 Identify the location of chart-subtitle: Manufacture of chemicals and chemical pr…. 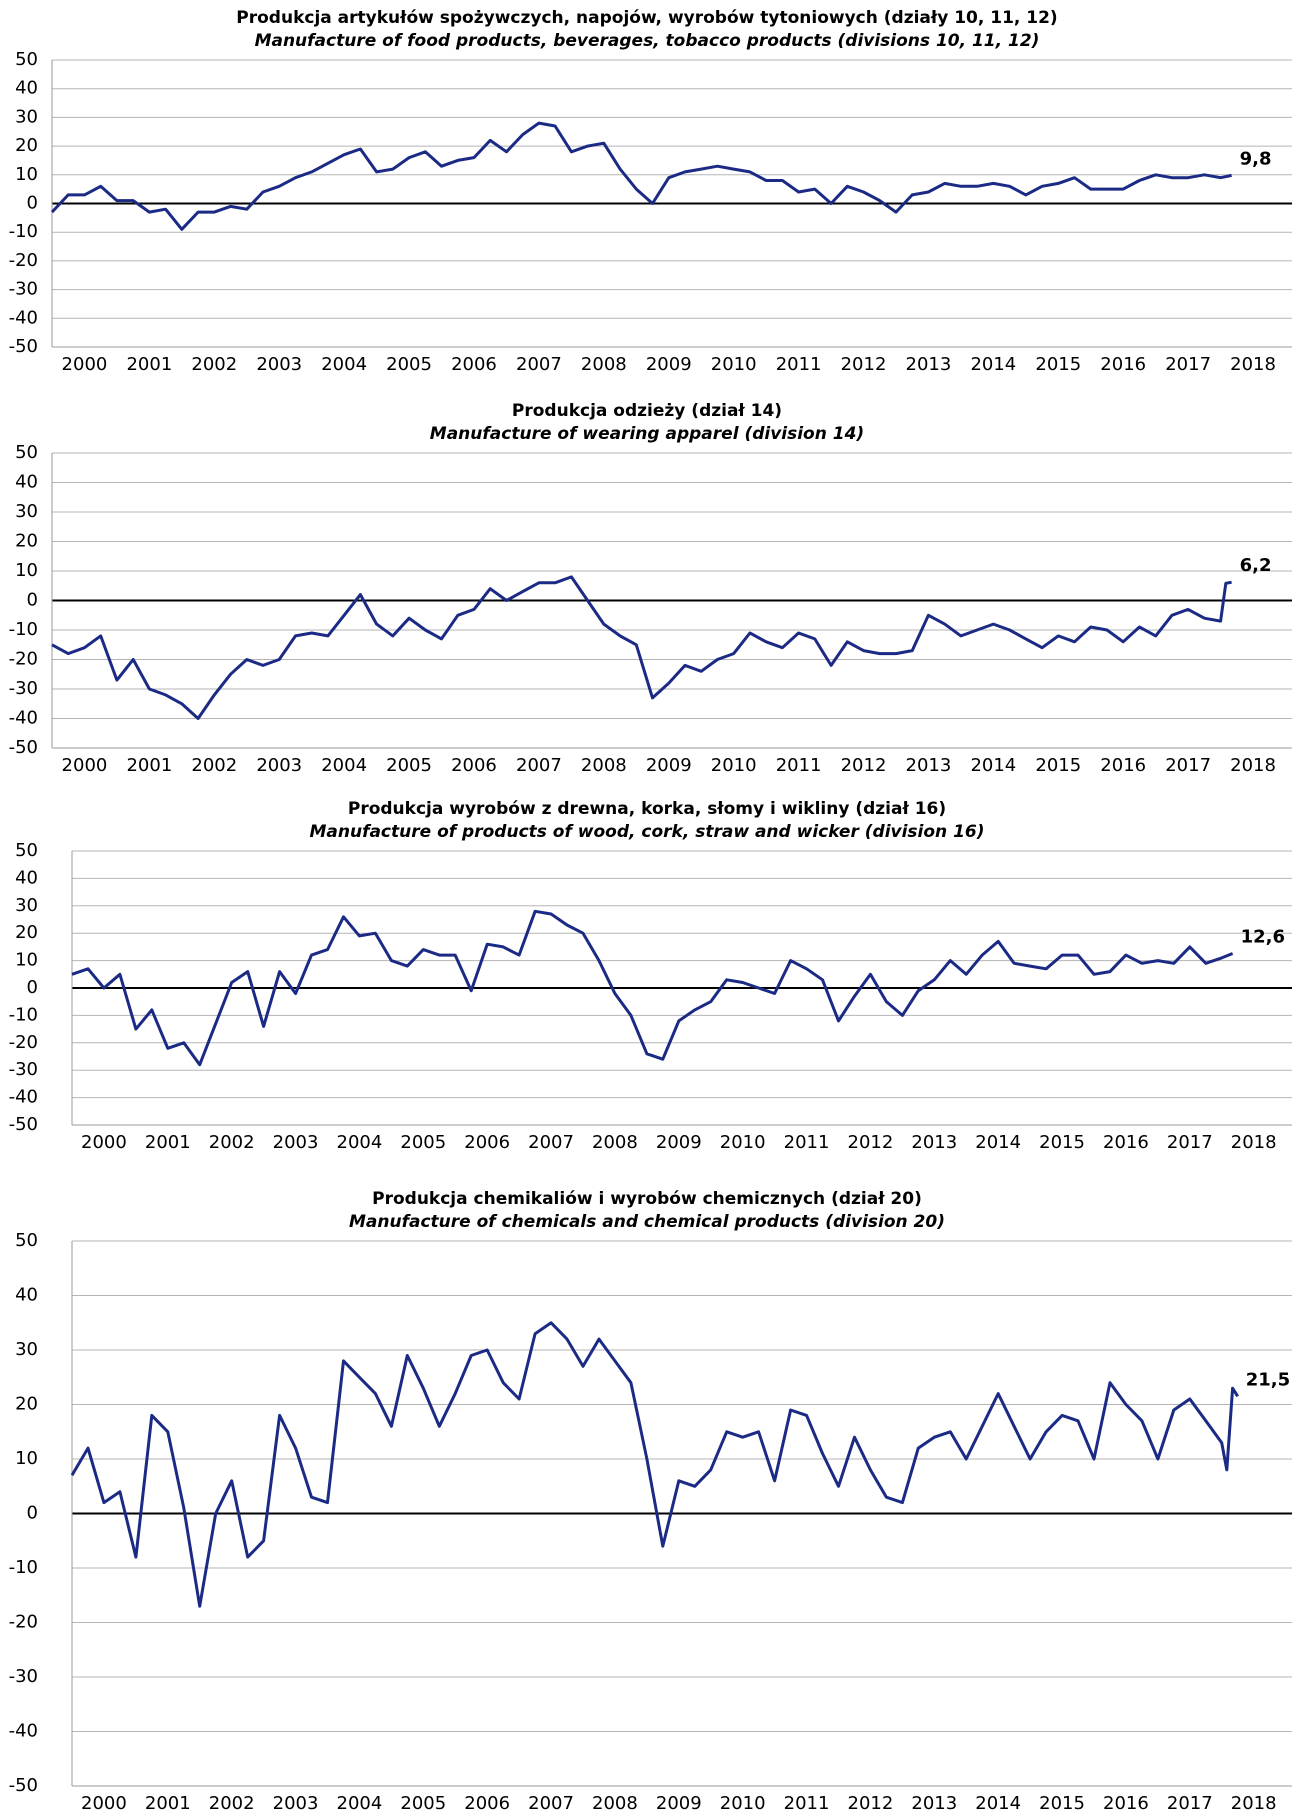
(647, 1222).